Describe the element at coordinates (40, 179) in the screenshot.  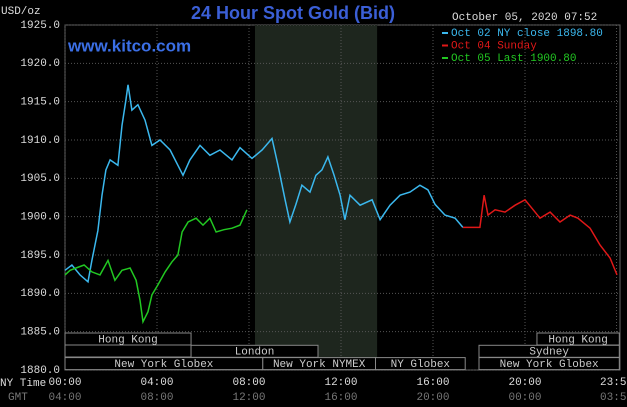
I see `y-tick-label: 1905.0` at that location.